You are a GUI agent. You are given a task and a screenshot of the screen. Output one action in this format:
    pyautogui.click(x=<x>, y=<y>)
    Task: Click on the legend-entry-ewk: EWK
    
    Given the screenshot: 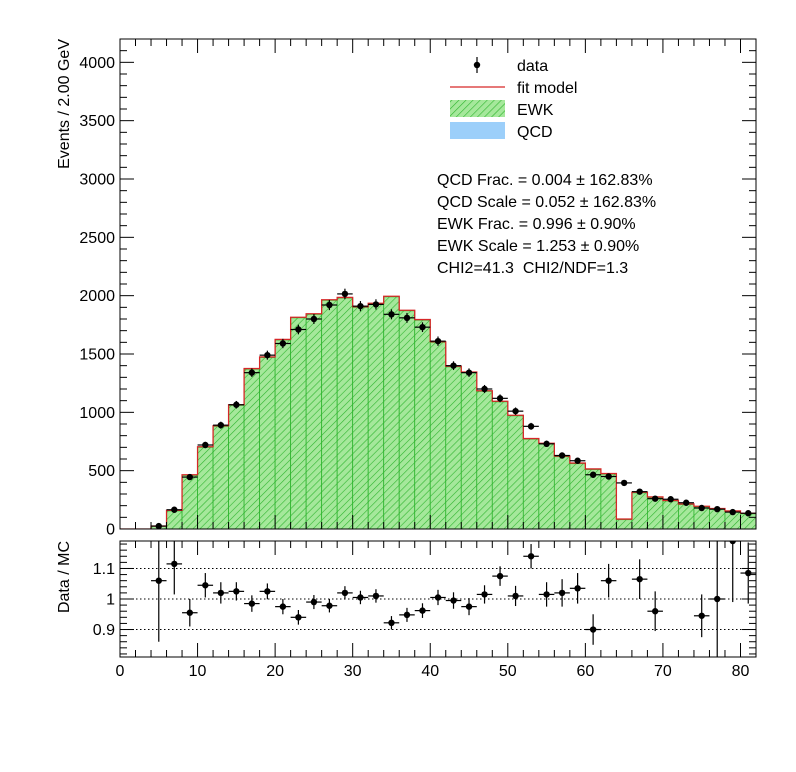 What is the action you would take?
    pyautogui.click(x=502, y=109)
    